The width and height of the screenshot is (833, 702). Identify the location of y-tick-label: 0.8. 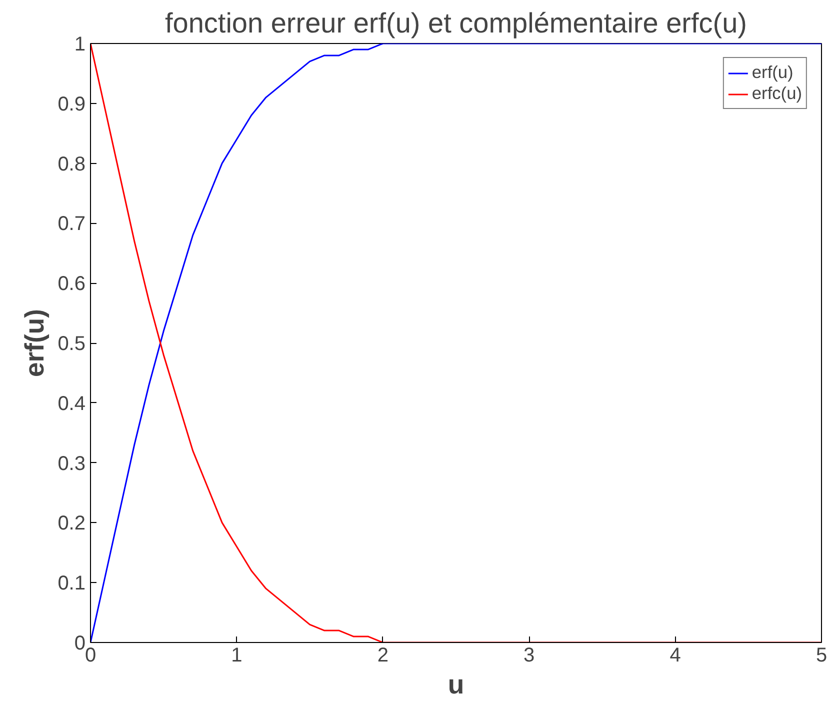
(72, 164).